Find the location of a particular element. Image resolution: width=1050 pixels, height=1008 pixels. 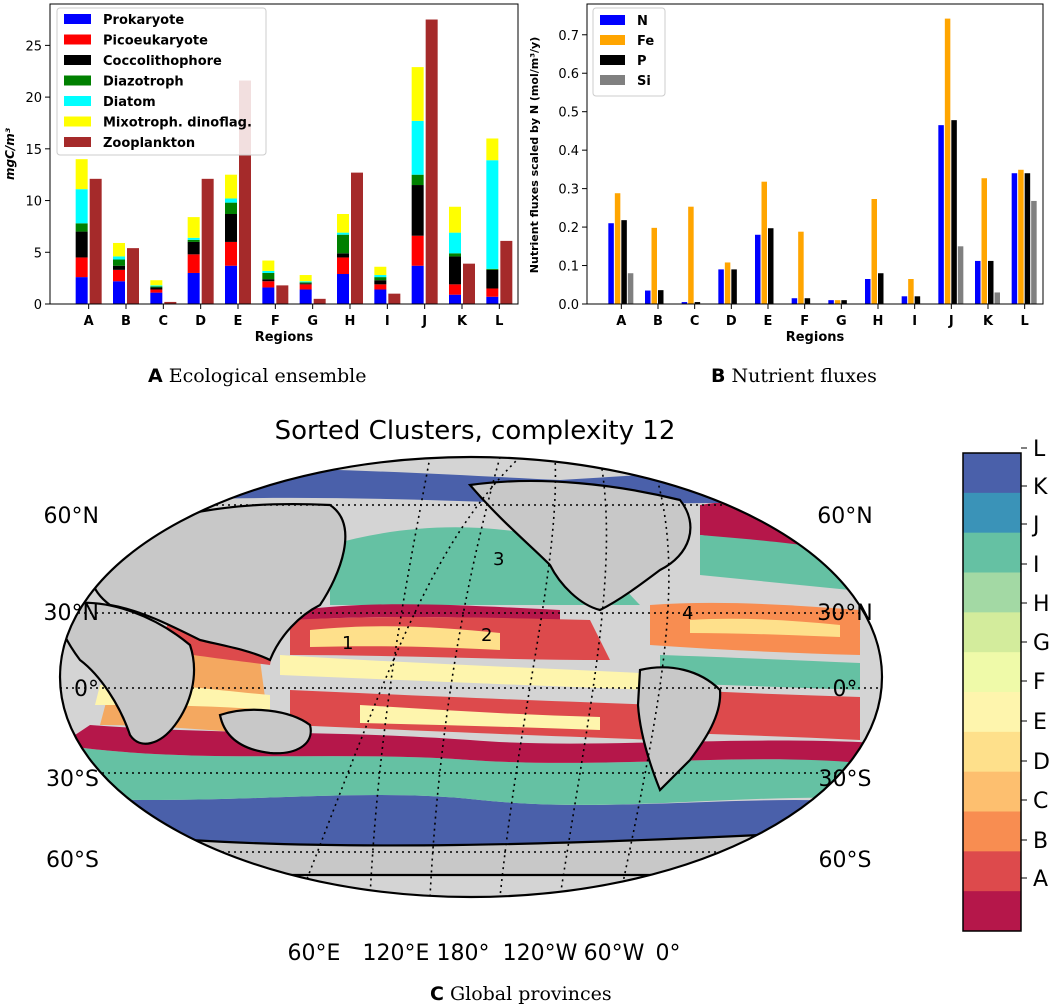

x-tick-label: I is located at coordinates (387, 321).